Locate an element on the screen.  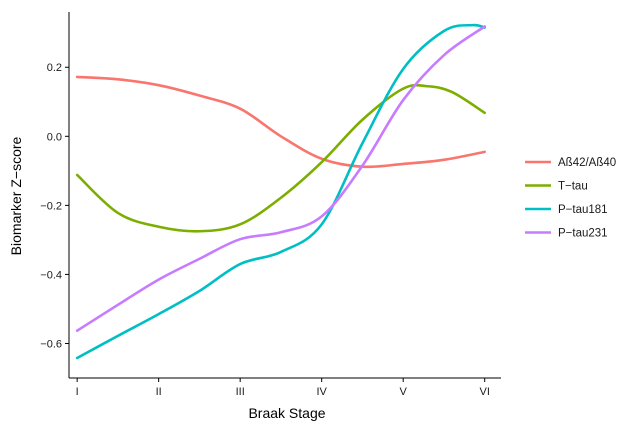
y-axis-title: Biomarker Z−score is located at coordinates (16, 195).